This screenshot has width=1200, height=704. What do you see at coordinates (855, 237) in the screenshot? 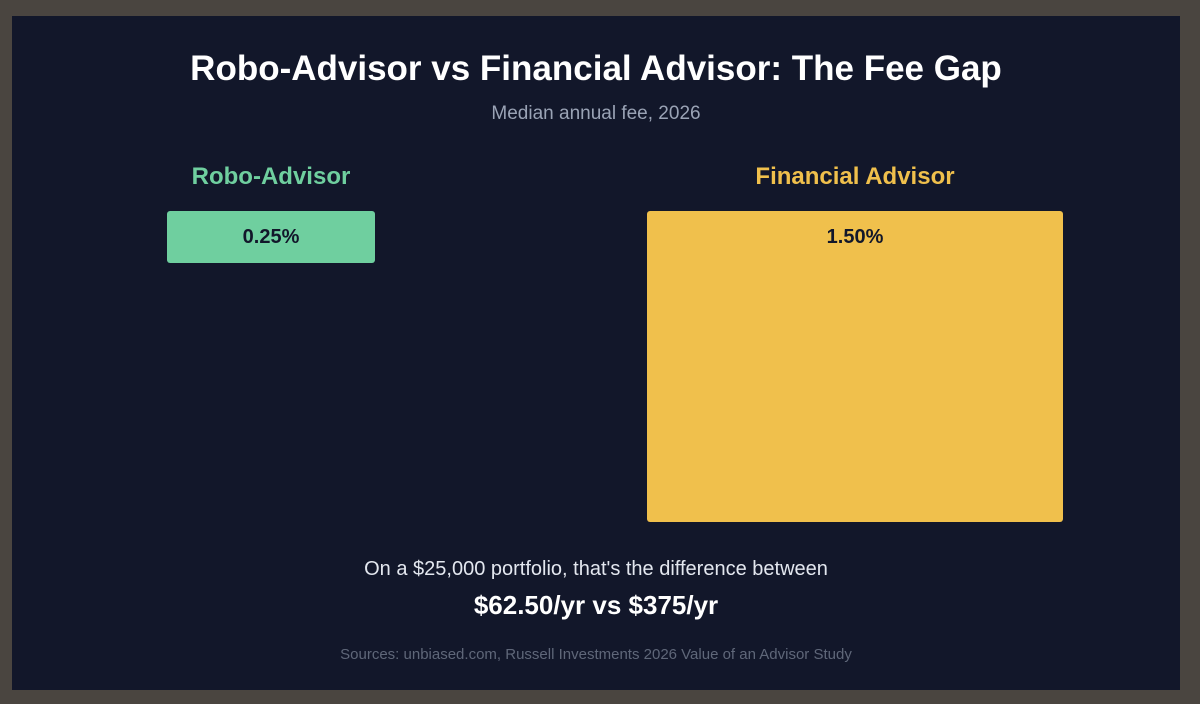
I see `bar-value-label: 1.50%` at bounding box center [855, 237].